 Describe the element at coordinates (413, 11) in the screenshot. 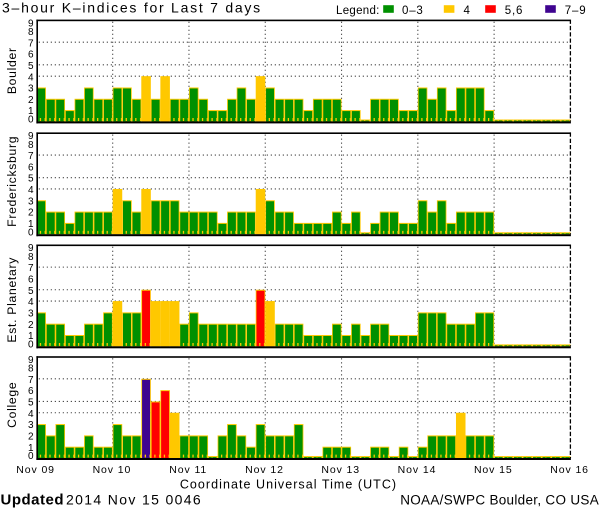

I see `svg-text: 0–3` at that location.